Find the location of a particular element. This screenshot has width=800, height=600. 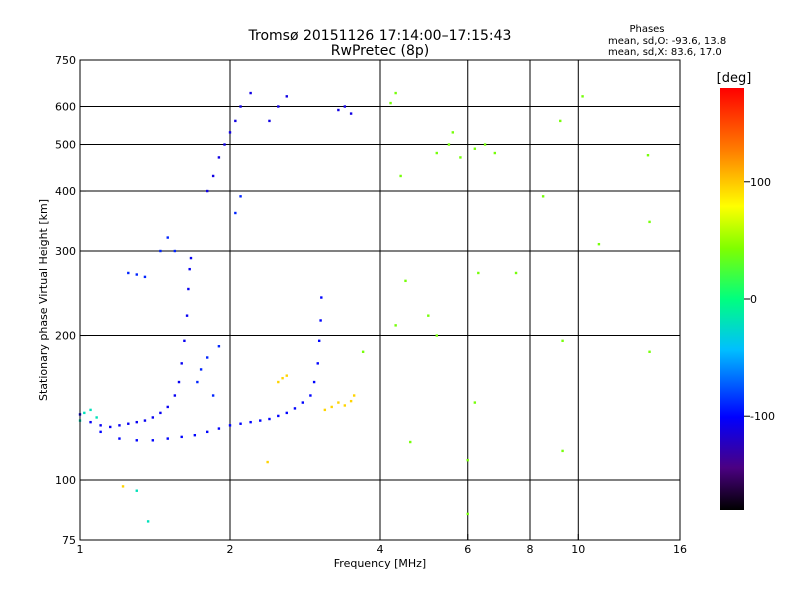

phases-line-x: mean, sd,X: 83.6, 17.0 is located at coordinates (665, 52).